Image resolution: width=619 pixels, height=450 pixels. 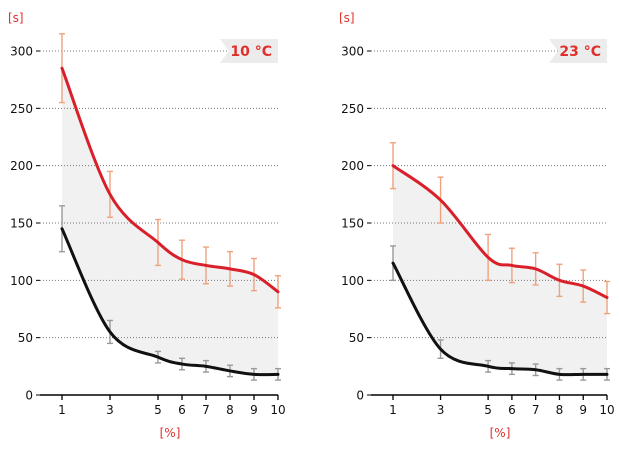 I want to click on panel-title: 23 °C, so click(x=580, y=52).